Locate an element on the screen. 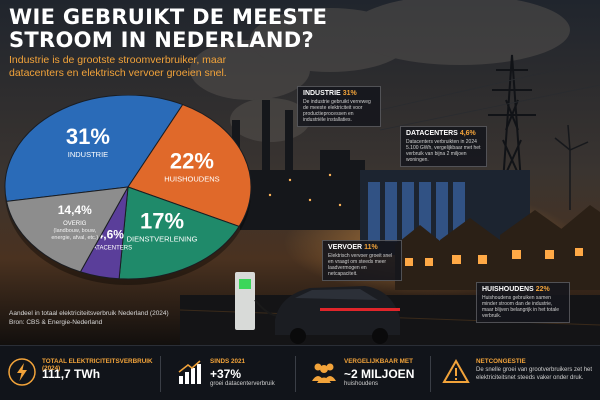  pie-slice-dienstverlening is located at coordinates (179, 233).